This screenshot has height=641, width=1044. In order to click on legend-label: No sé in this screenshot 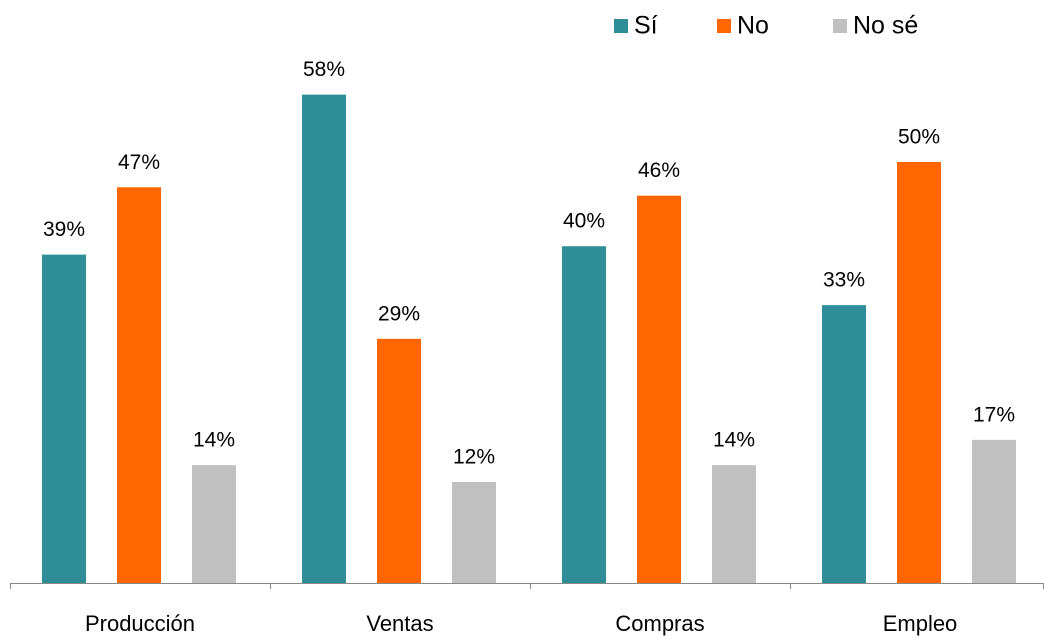, I will do `click(885, 26)`.